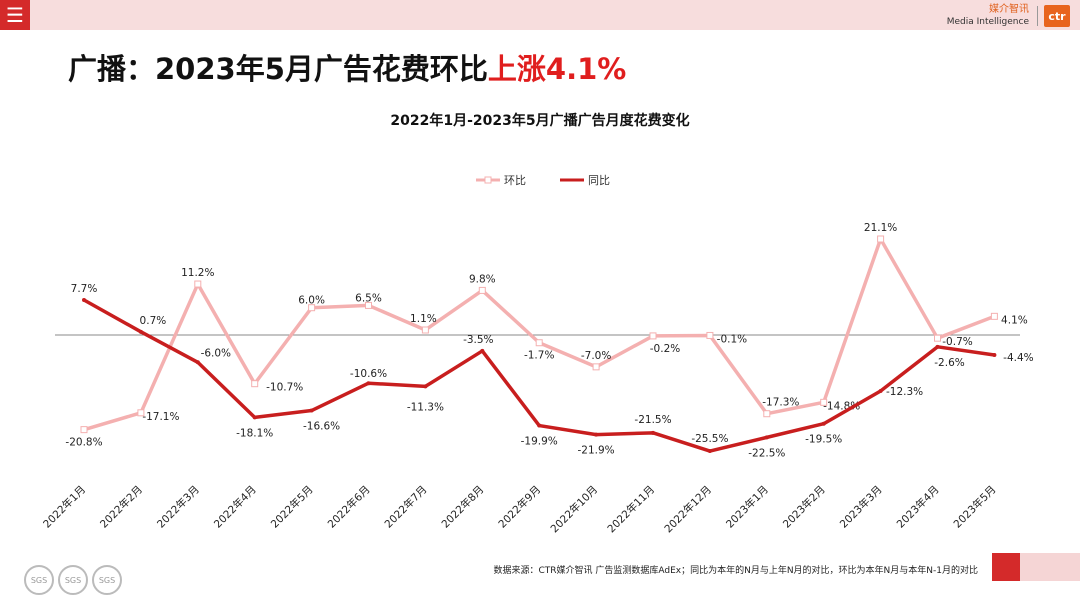 Image resolution: width=1080 pixels, height=608 pixels. Describe the element at coordinates (861, 507) in the screenshot. I see `x-tick-label: 2023年3月` at that location.